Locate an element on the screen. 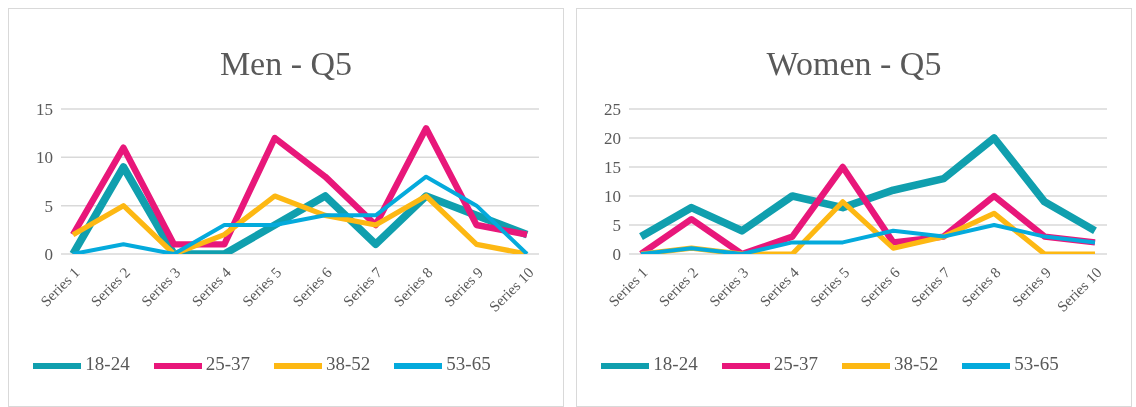  y-tick-label: 20 is located at coordinates (612, 139).